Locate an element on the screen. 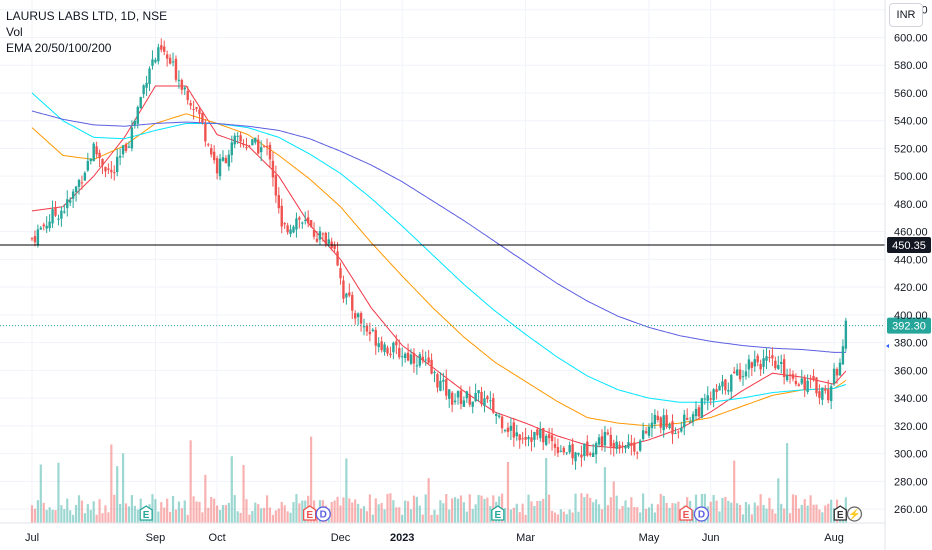  y-tick-label: 440.00 is located at coordinates (911, 260).